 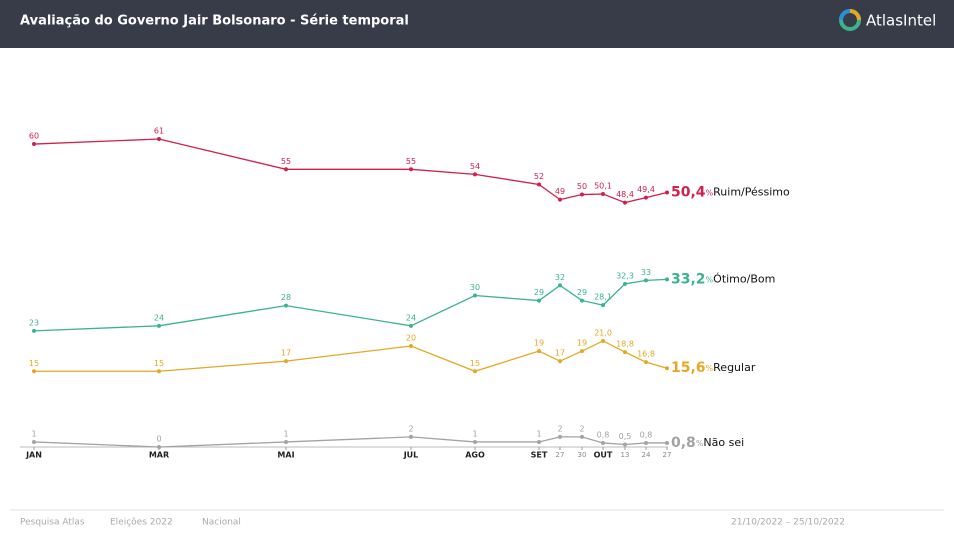 I want to click on x-tick-label: JAN, so click(x=33, y=455).